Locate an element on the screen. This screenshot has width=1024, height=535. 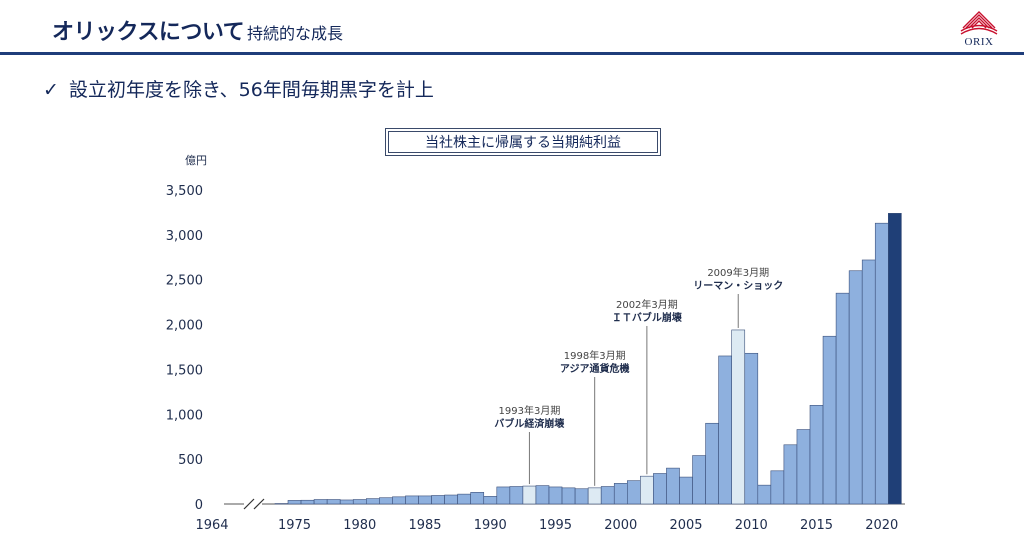
bar-1981 is located at coordinates (372, 501).